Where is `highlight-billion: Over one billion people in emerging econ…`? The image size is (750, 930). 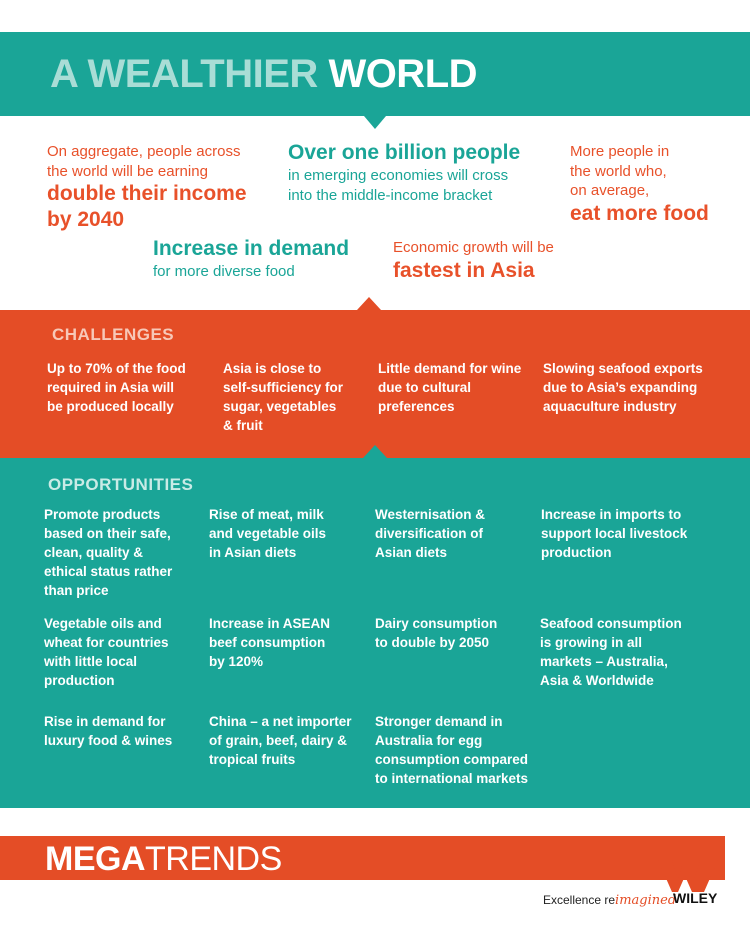 highlight-billion: Over one billion people in emerging econ… is located at coordinates (404, 172).